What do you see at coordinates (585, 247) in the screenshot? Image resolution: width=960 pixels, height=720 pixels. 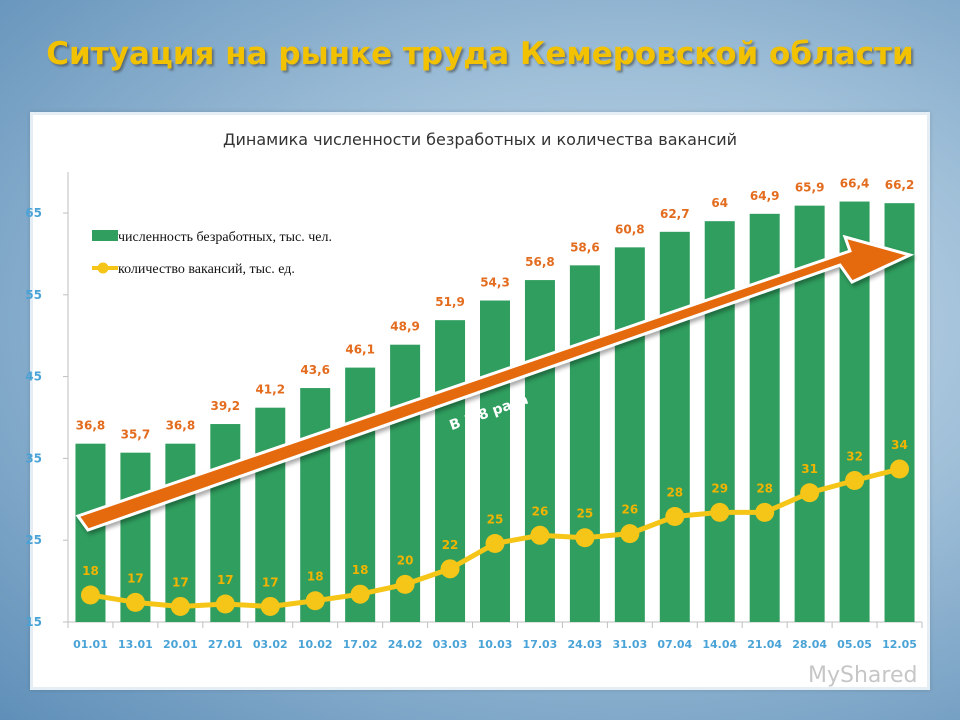 I see `bar-value-label: 58,6` at bounding box center [585, 247].